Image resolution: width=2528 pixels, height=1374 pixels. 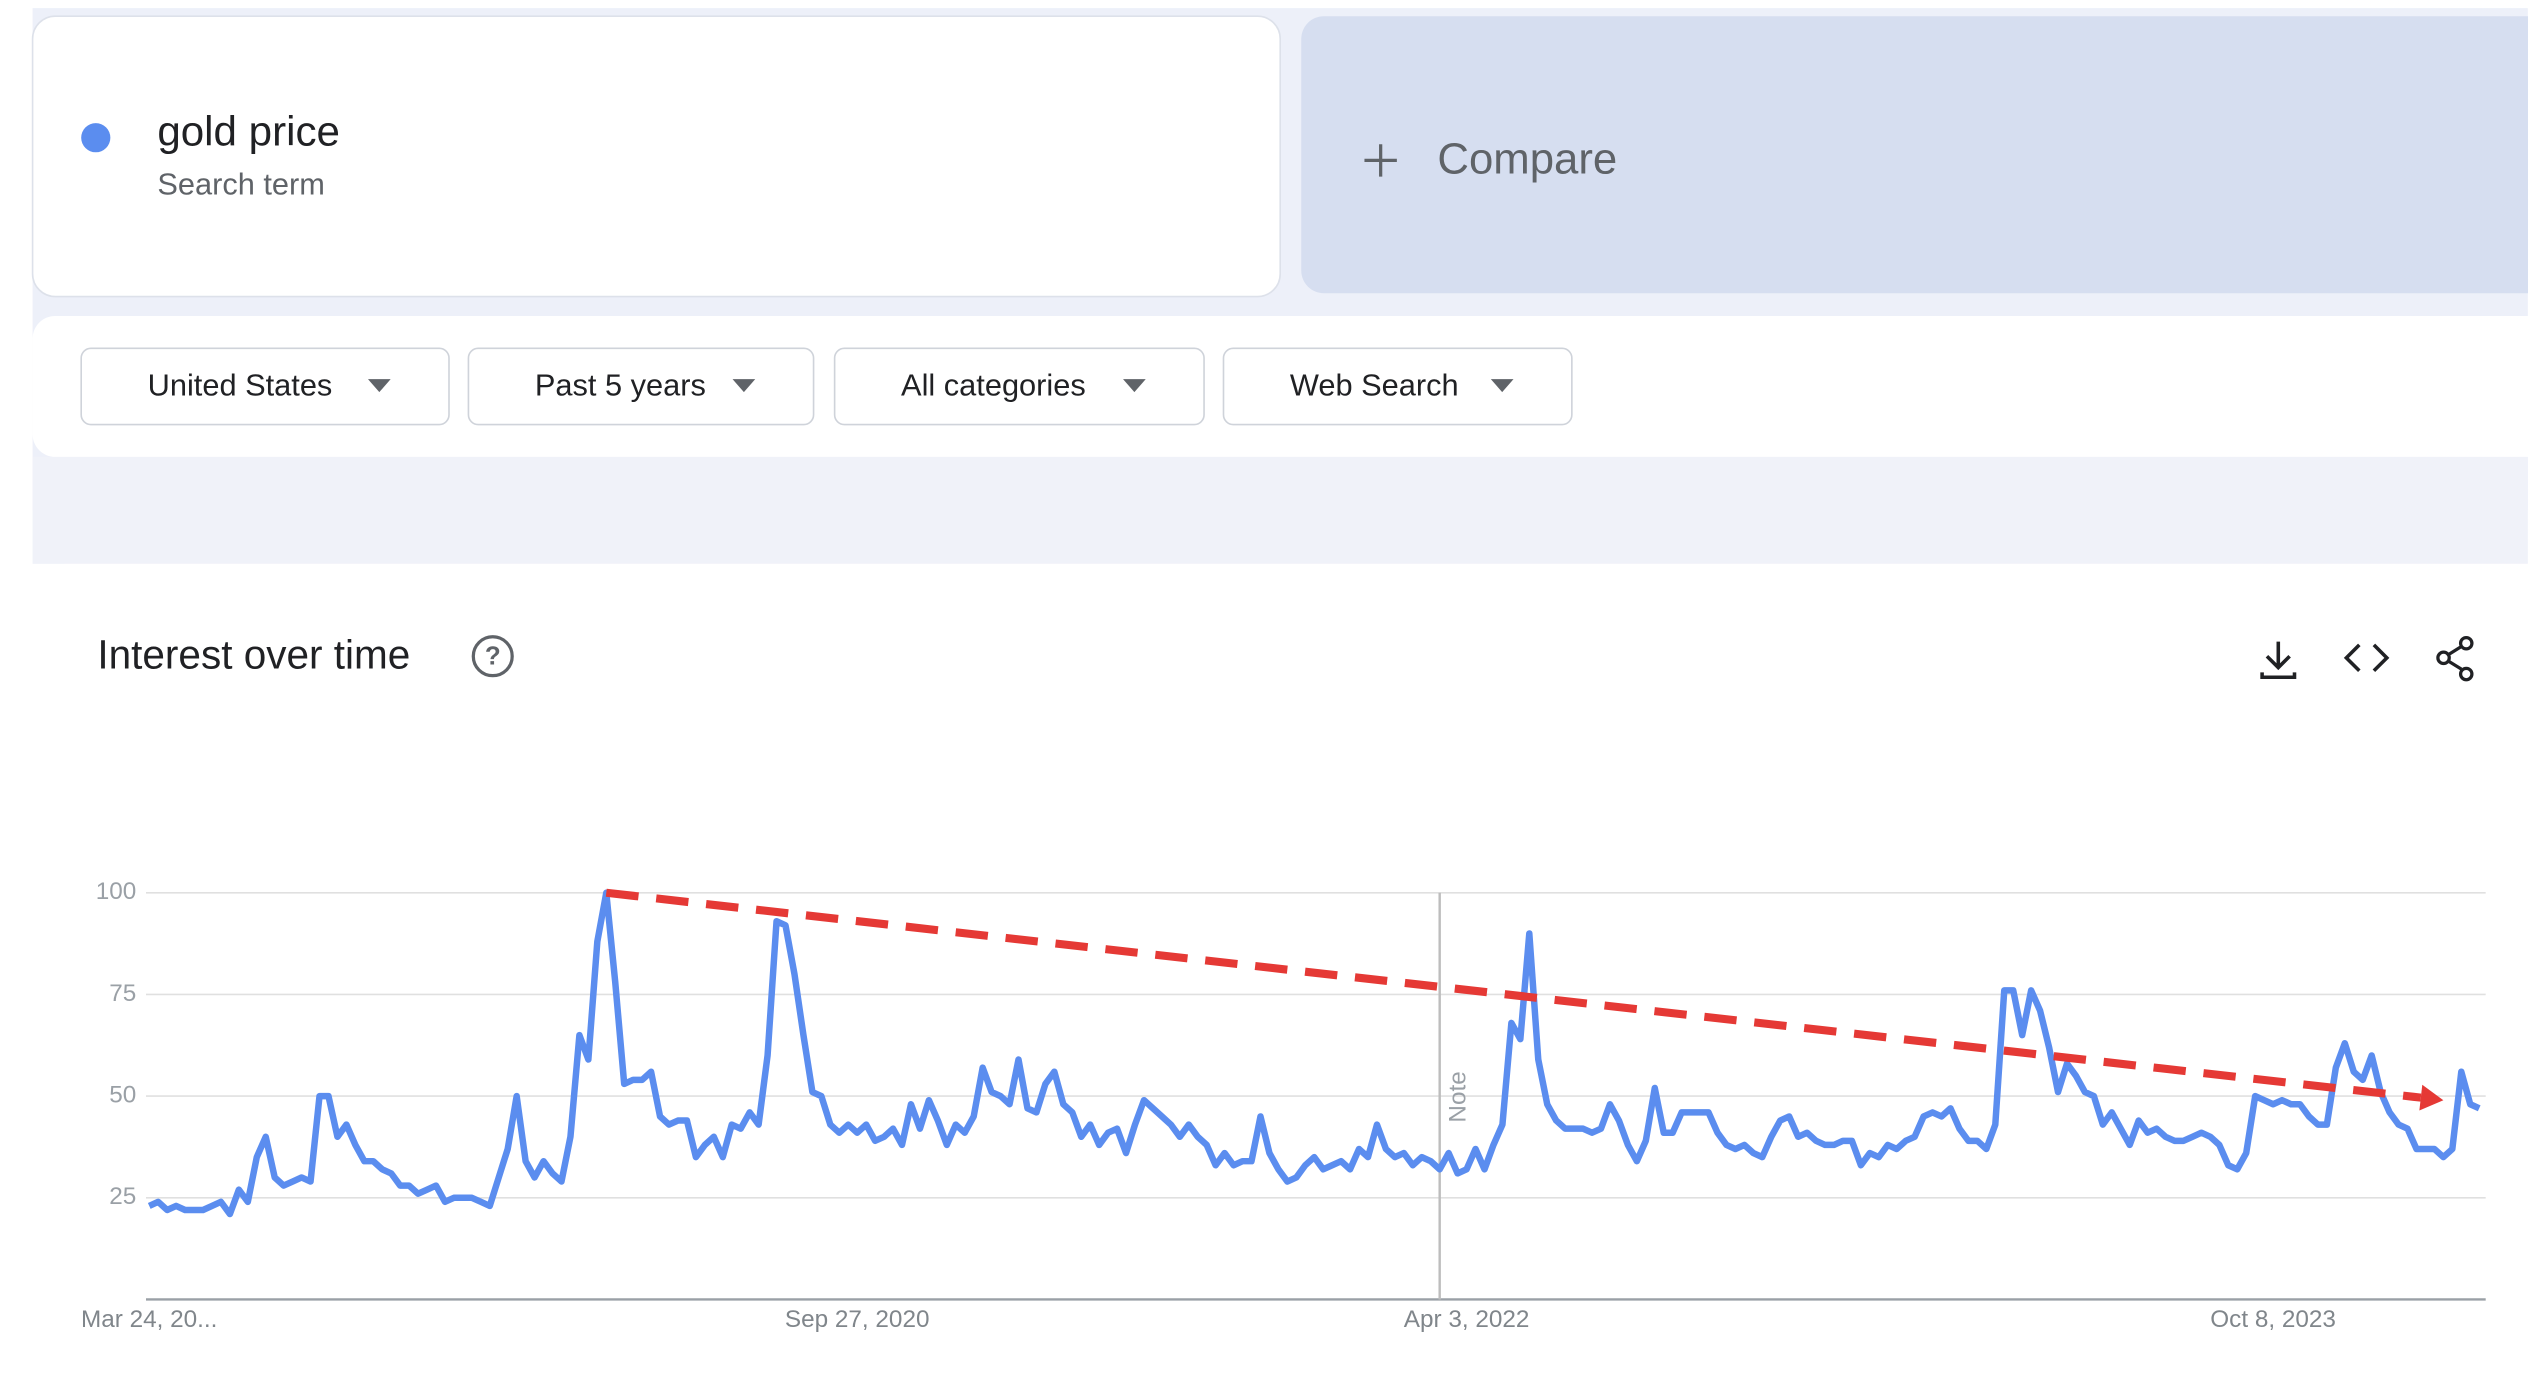 What do you see at coordinates (1914, 155) in the screenshot?
I see `compare-card` at bounding box center [1914, 155].